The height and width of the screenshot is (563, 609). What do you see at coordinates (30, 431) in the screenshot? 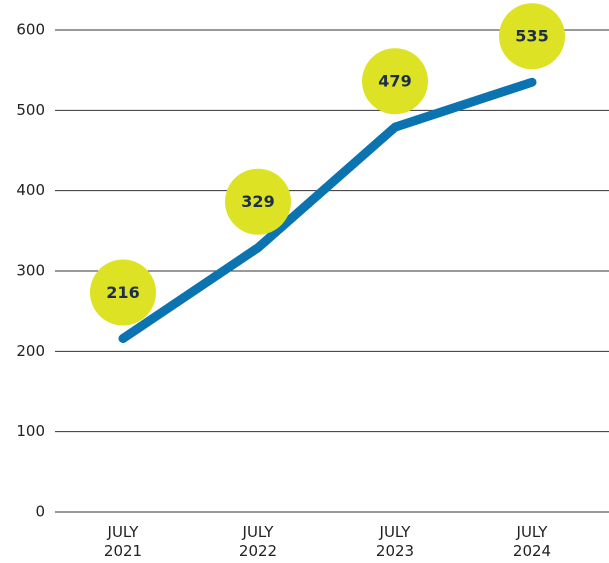
I see `y-tick-label: 100` at bounding box center [30, 431].